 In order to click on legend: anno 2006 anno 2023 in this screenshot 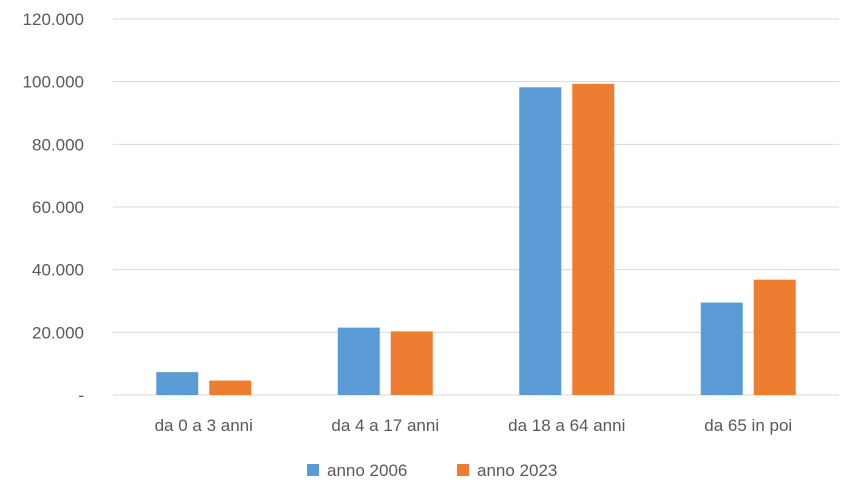, I will do `click(432, 470)`.